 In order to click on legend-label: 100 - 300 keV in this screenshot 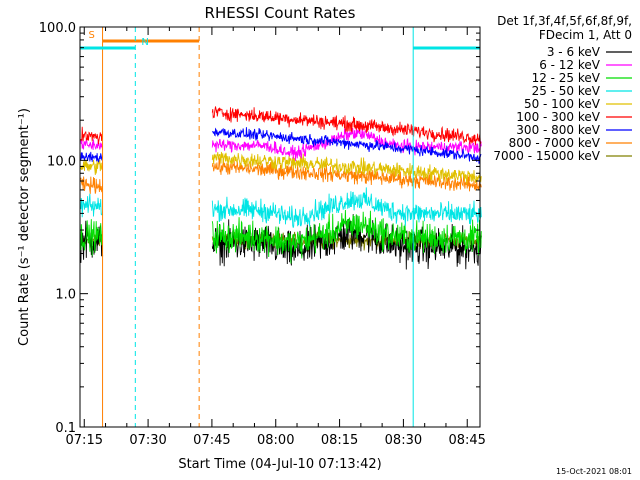, I will do `click(558, 117)`.